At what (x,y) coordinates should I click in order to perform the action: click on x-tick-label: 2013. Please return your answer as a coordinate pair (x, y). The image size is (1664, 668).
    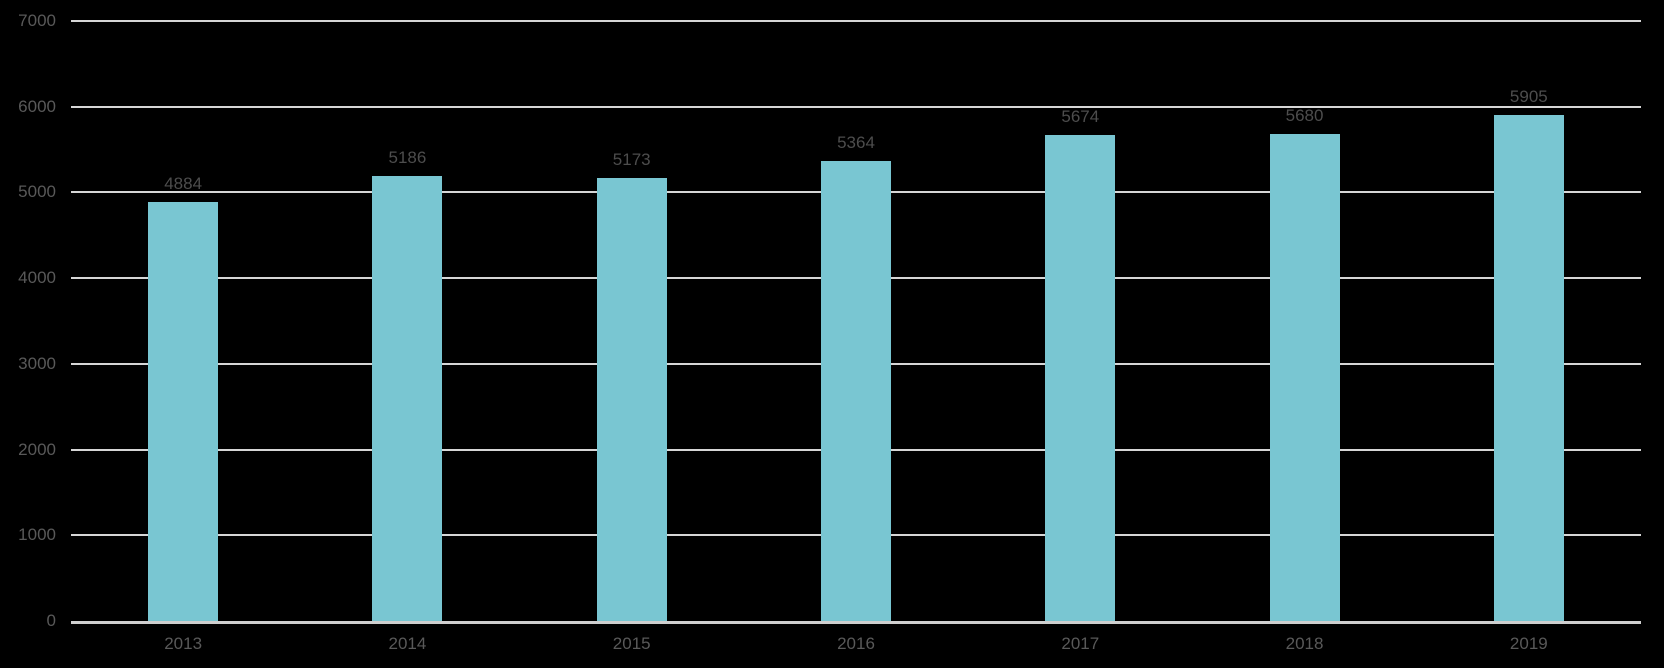
    Looking at the image, I should click on (183, 643).